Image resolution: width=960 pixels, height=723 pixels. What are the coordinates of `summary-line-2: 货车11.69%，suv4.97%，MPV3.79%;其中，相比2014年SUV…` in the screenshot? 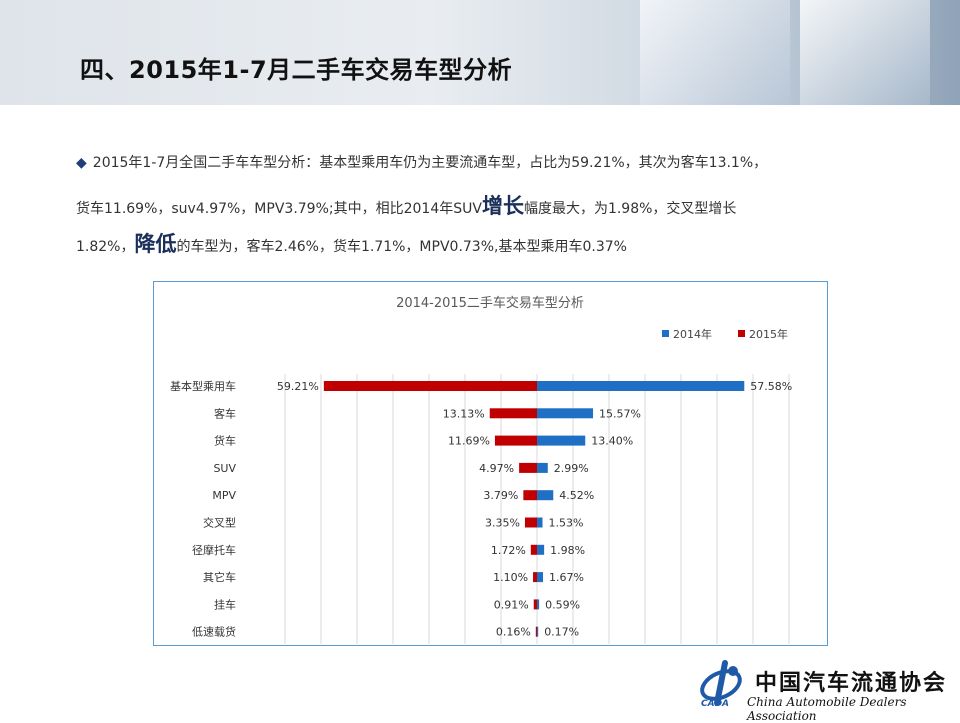 It's located at (476, 205).